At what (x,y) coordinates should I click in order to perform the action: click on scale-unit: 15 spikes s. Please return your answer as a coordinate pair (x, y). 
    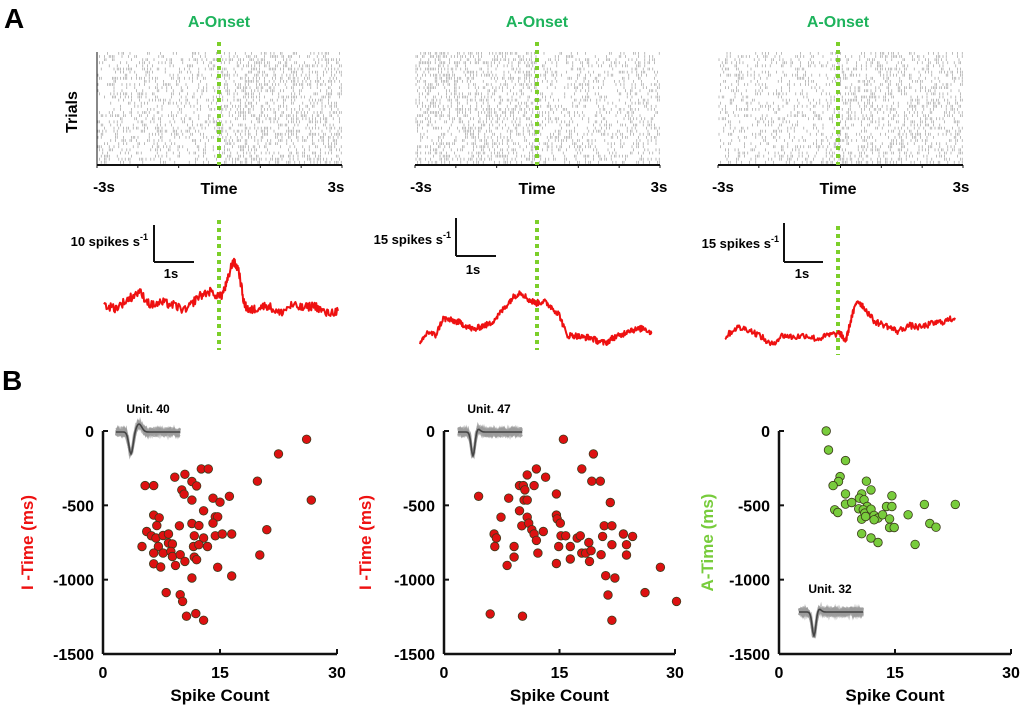
    Looking at the image, I should click on (408, 239).